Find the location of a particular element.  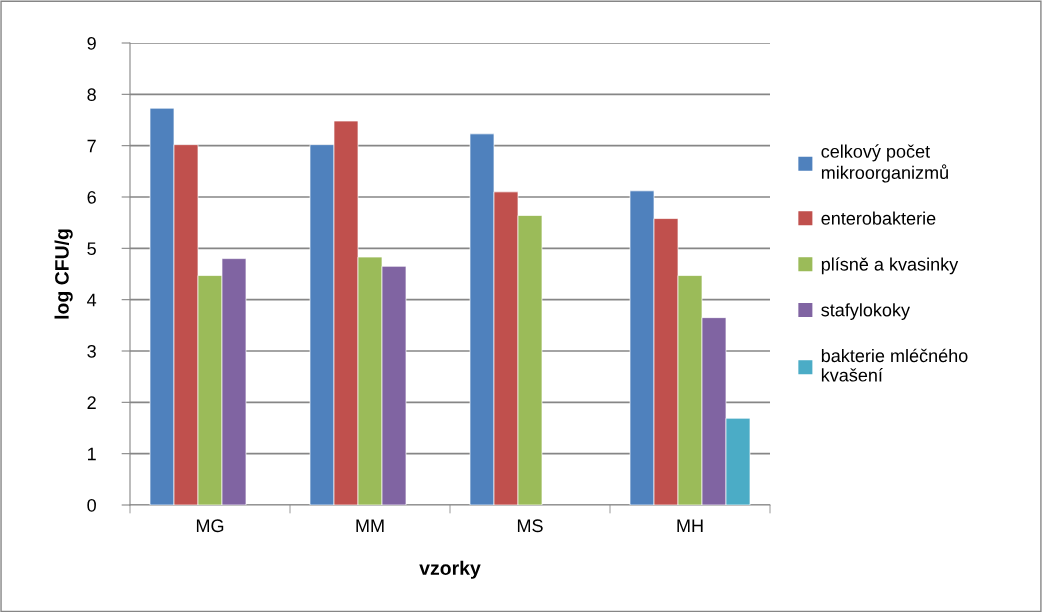

legend-label: plísně a kvasinky is located at coordinates (890, 266).